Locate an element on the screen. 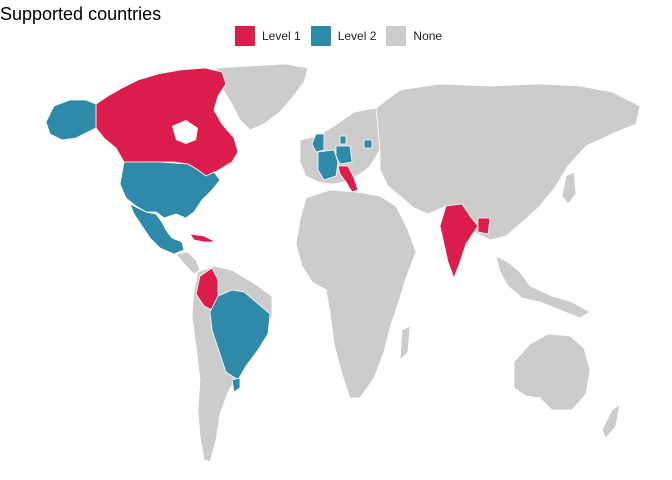 The height and width of the screenshot is (480, 672). country-bangladesh is located at coordinates (484, 226).